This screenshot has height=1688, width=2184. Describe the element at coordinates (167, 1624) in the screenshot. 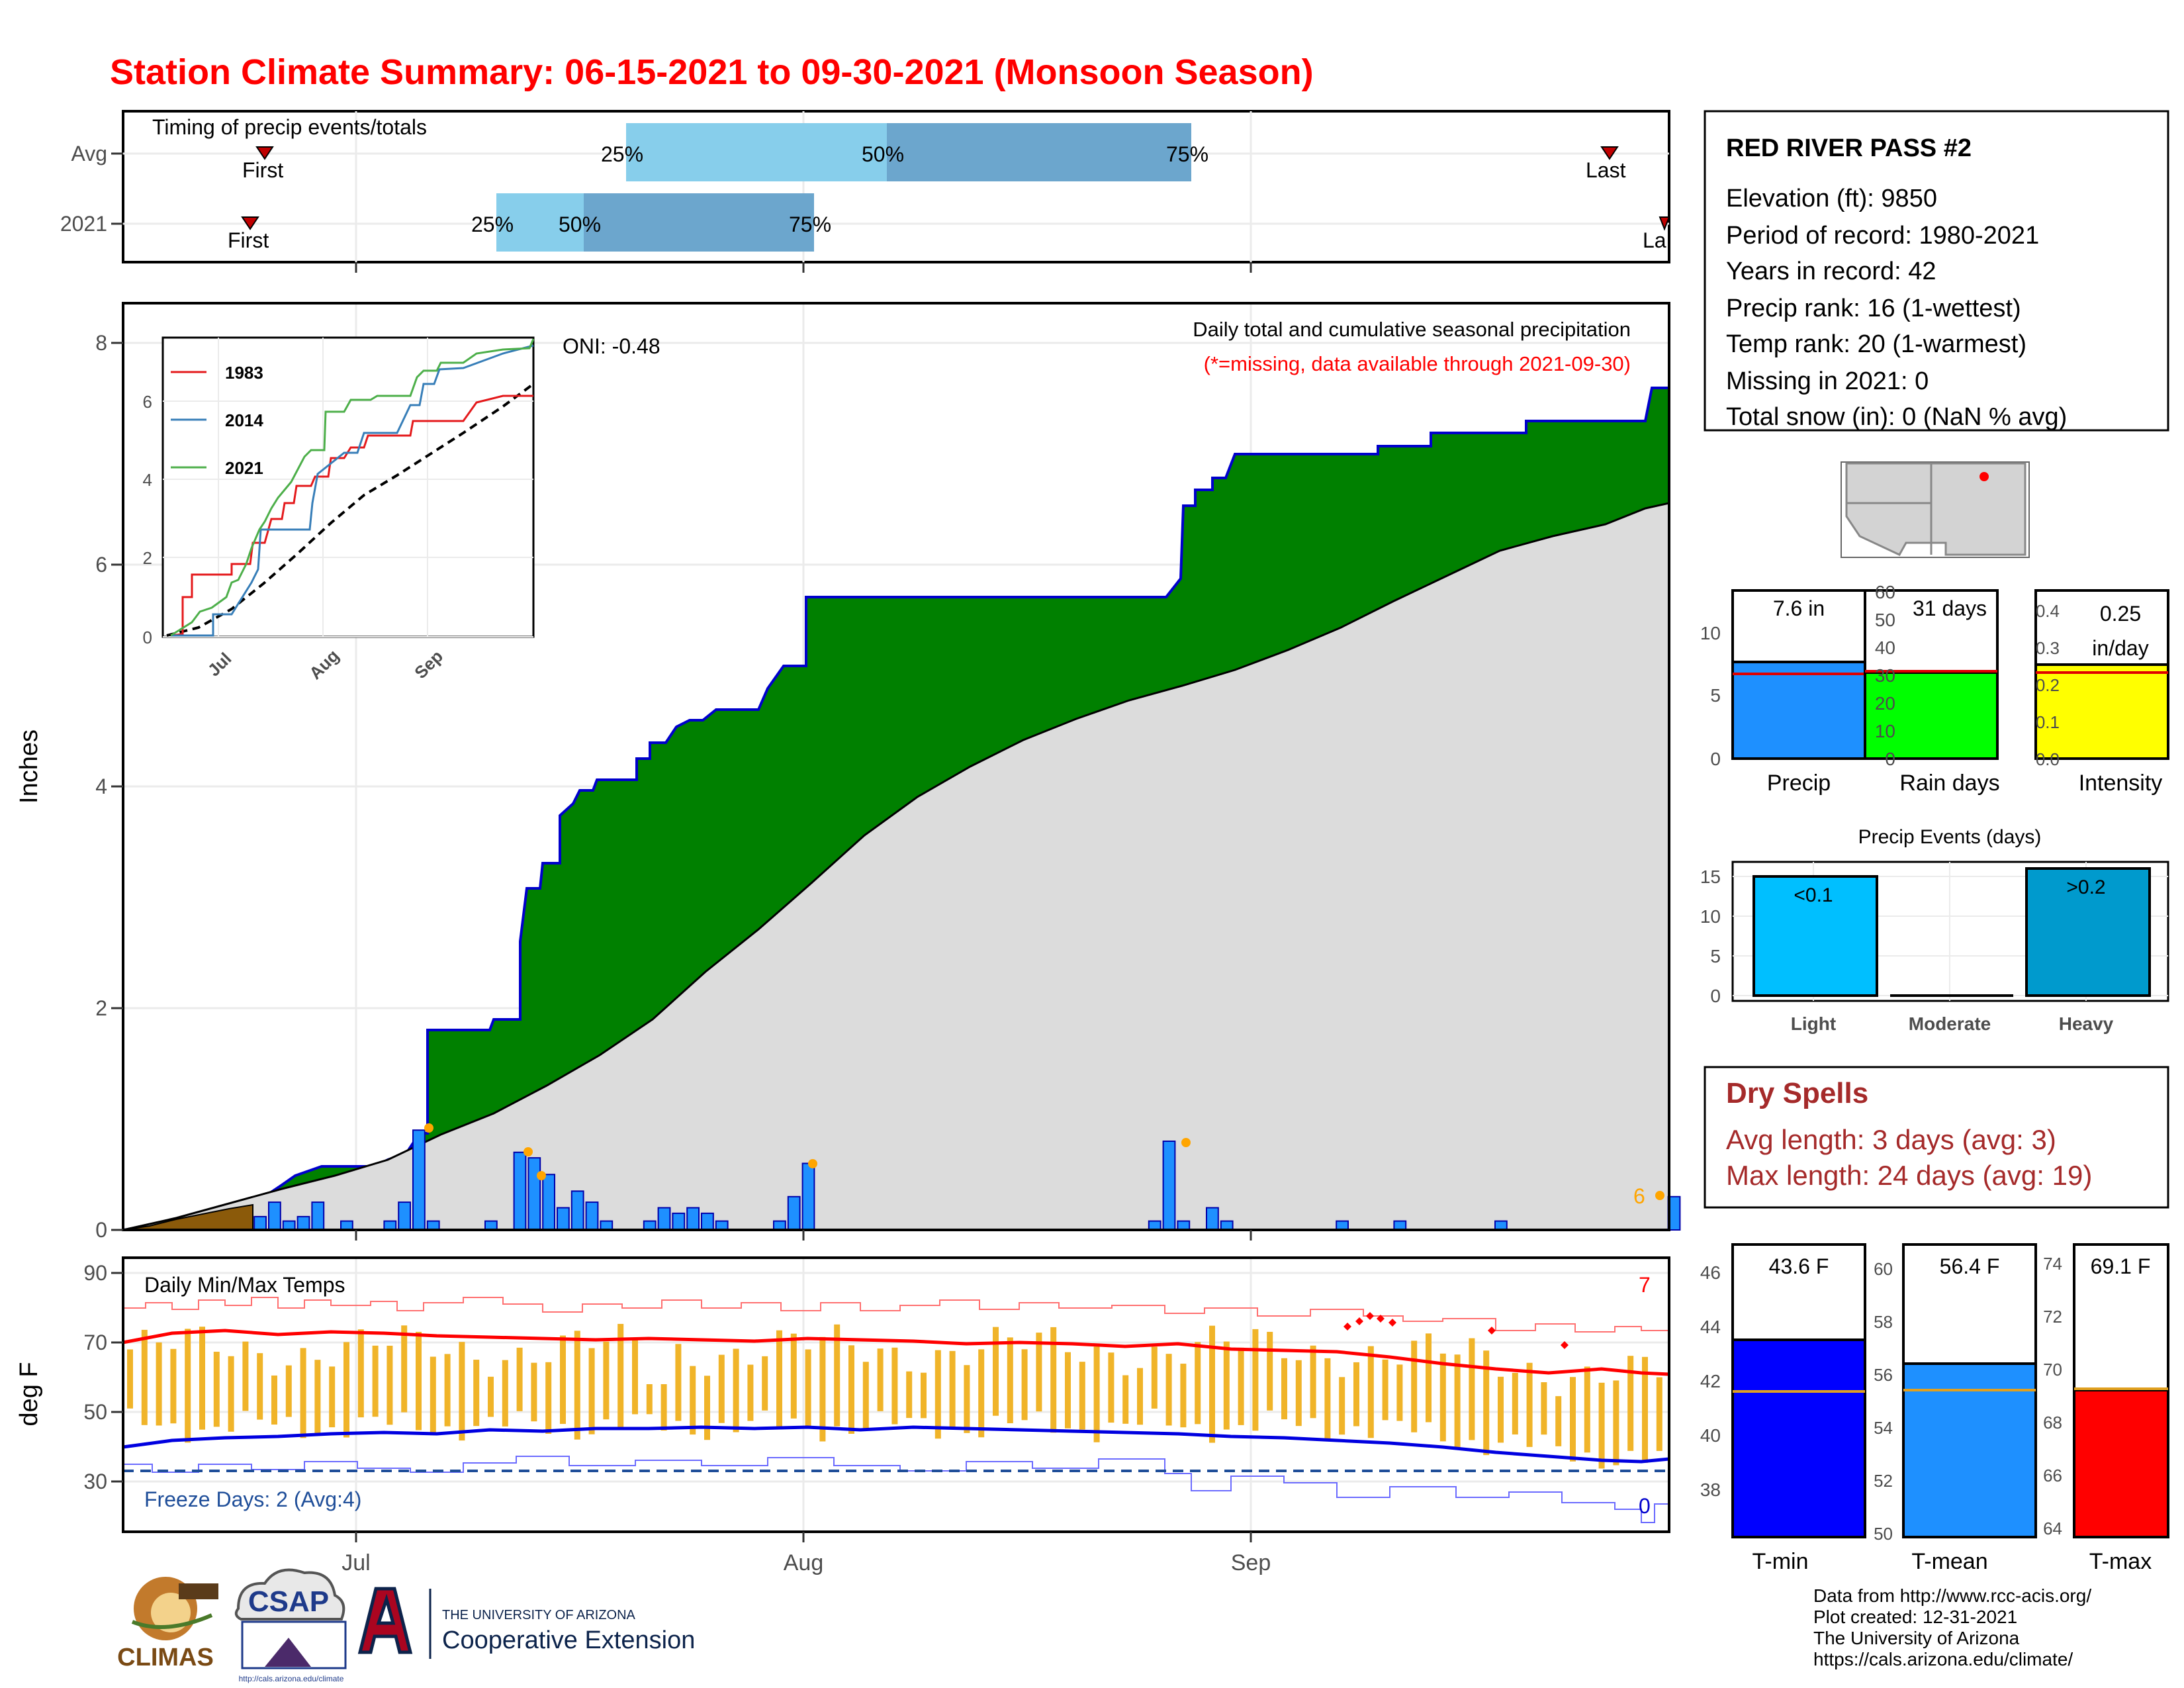

I see `climas-logo: CLIMAS` at that location.